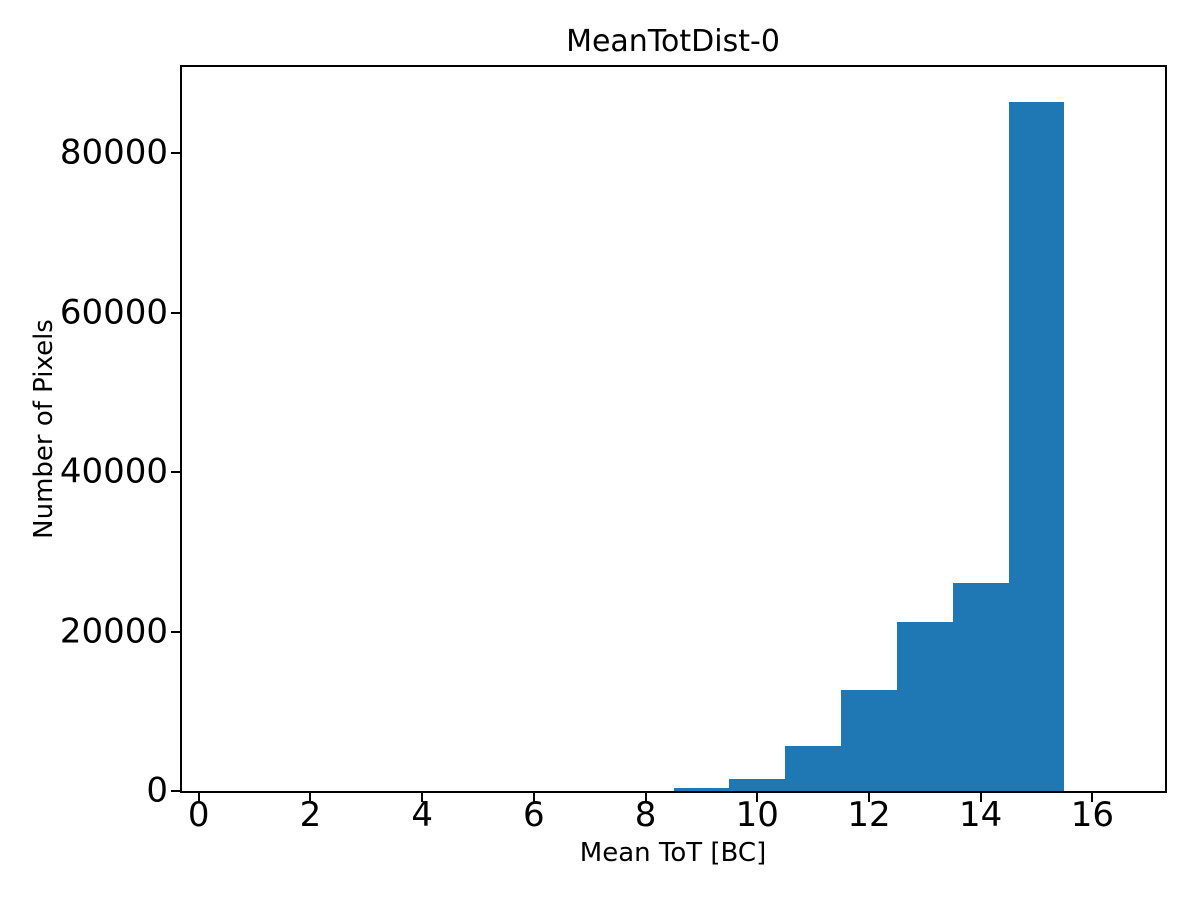 This screenshot has height=900, width=1200. I want to click on right-spine, so click(1166, 429).